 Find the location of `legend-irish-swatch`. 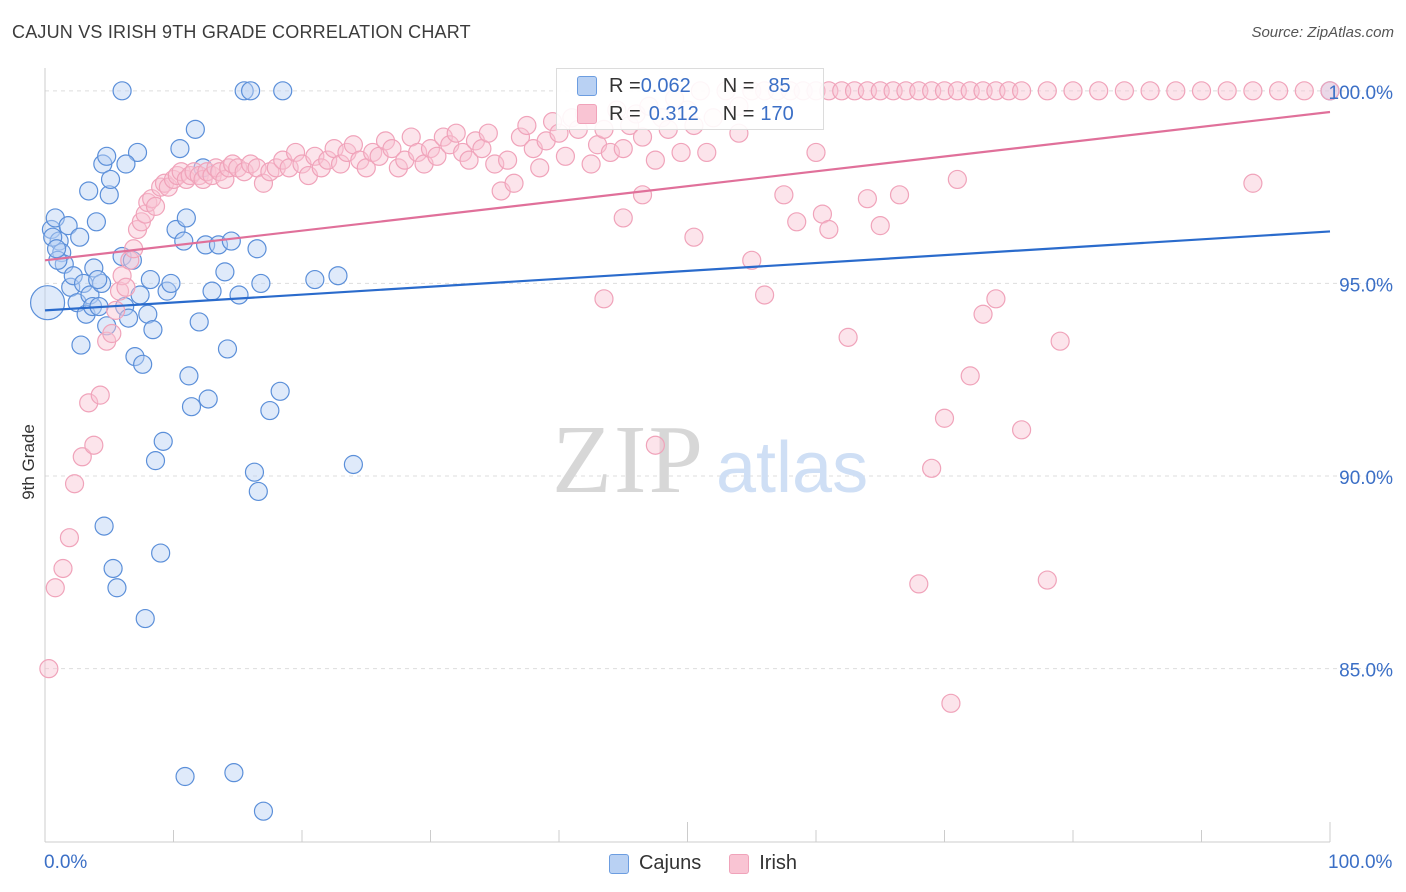

legend-irish-swatch is located at coordinates (739, 863).